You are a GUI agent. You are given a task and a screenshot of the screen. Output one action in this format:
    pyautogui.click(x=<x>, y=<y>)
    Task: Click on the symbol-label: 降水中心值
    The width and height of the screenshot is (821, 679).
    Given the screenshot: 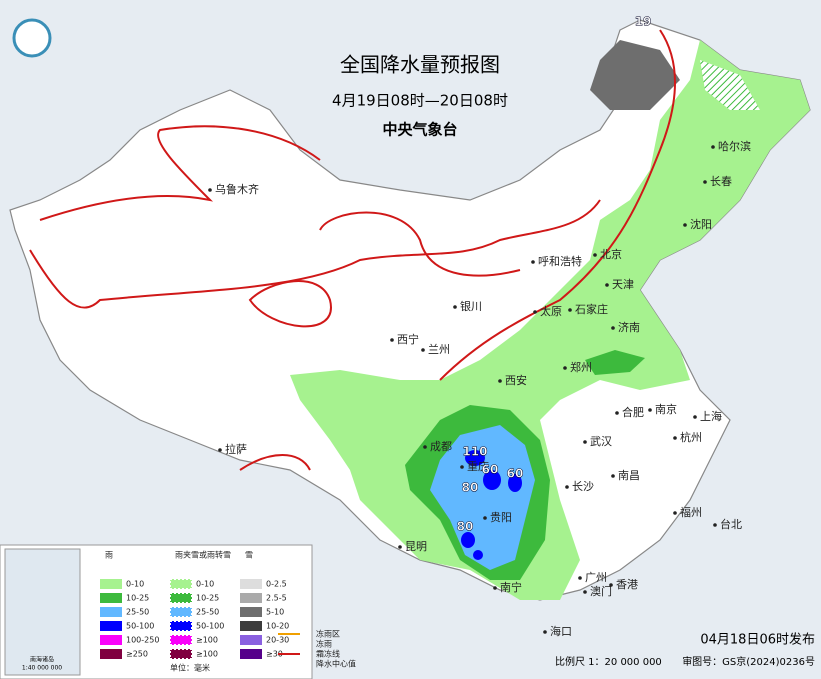 What is the action you would take?
    pyautogui.click(x=336, y=664)
    